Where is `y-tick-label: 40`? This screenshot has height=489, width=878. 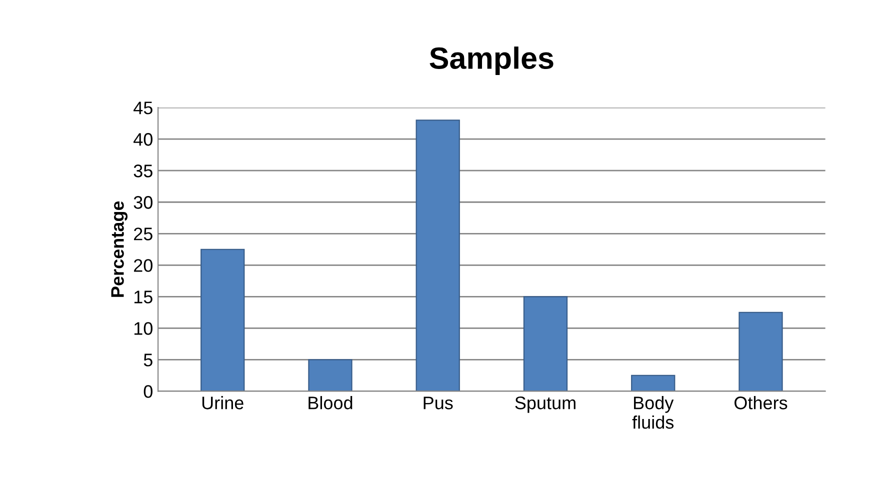 y-tick-label: 40 is located at coordinates (143, 139).